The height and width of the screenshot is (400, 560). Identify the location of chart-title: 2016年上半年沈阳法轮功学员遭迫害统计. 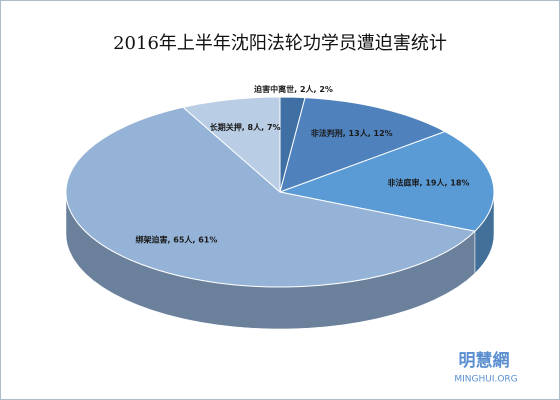
(280, 43).